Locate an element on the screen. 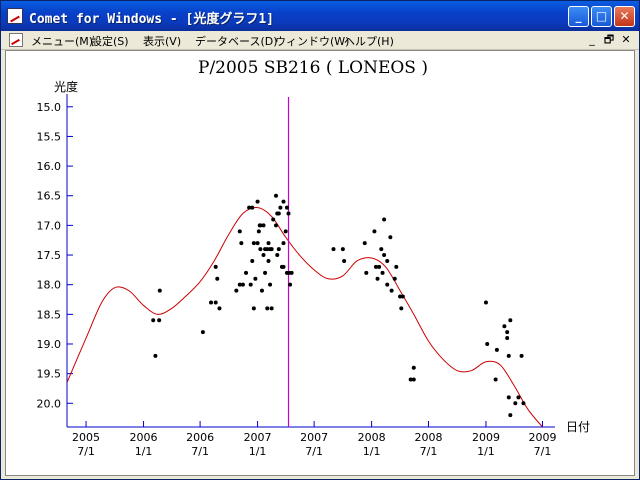 This screenshot has height=480, width=640. app-icon is located at coordinates (15, 16).